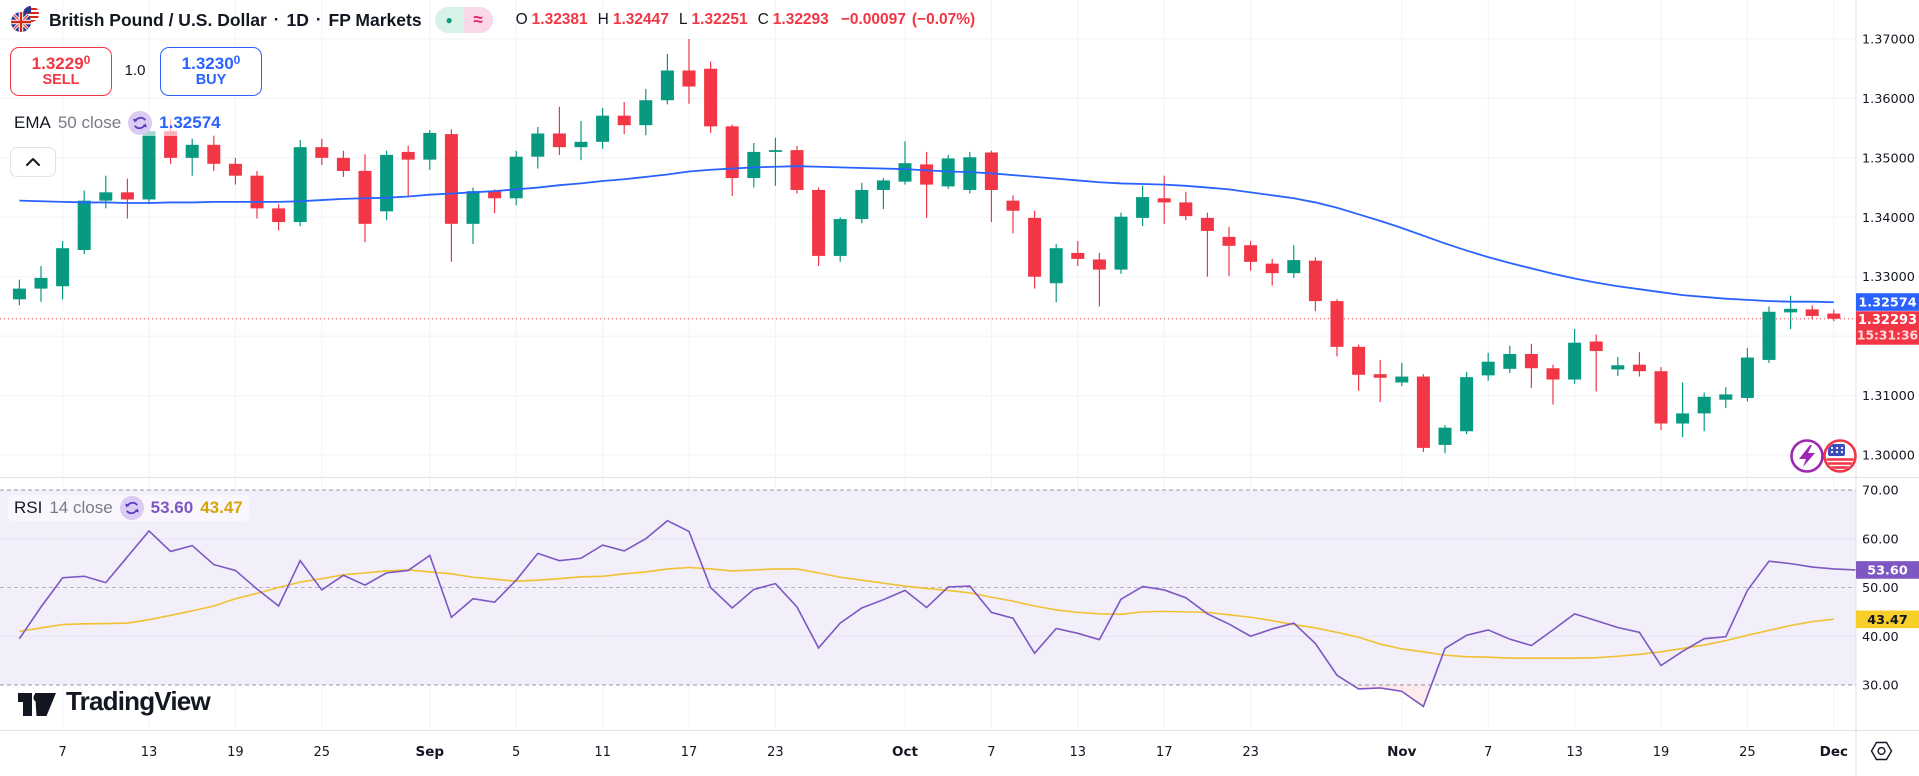  Describe the element at coordinates (28, 507) in the screenshot. I see `rsi-name: RSI` at that location.